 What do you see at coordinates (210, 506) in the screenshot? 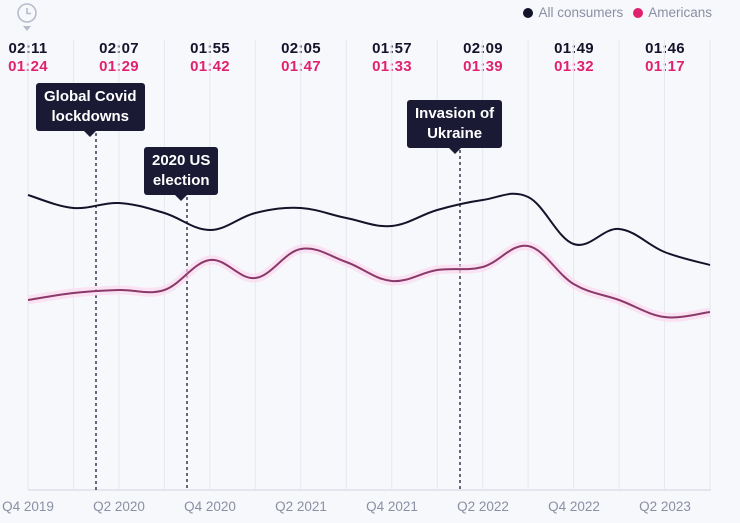
I see `x-tick-label: Q4 2020` at bounding box center [210, 506].